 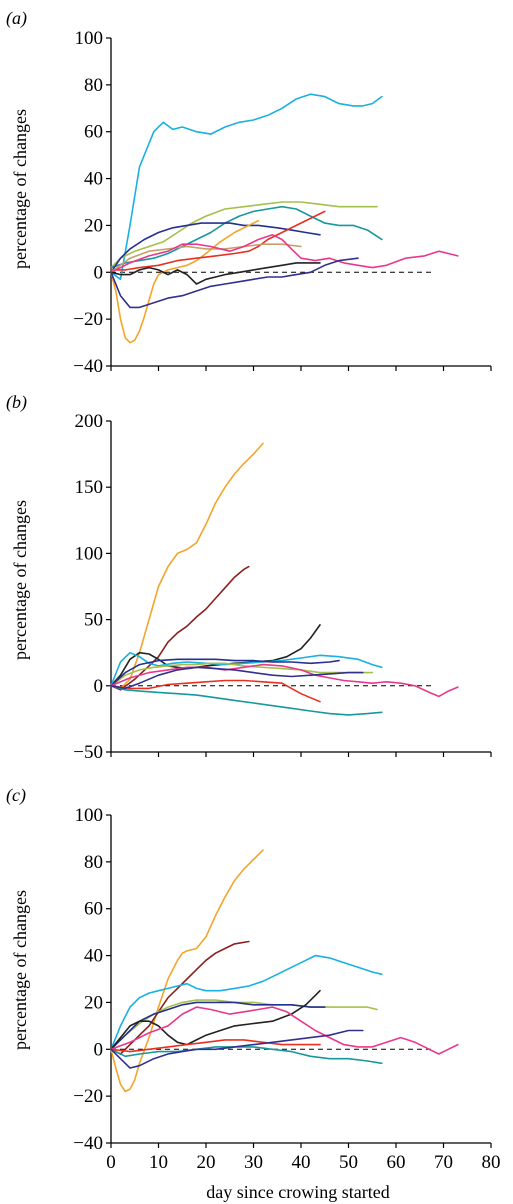 What do you see at coordinates (93, 132) in the screenshot?
I see `panel-a-y-tick-label: 60` at bounding box center [93, 132].